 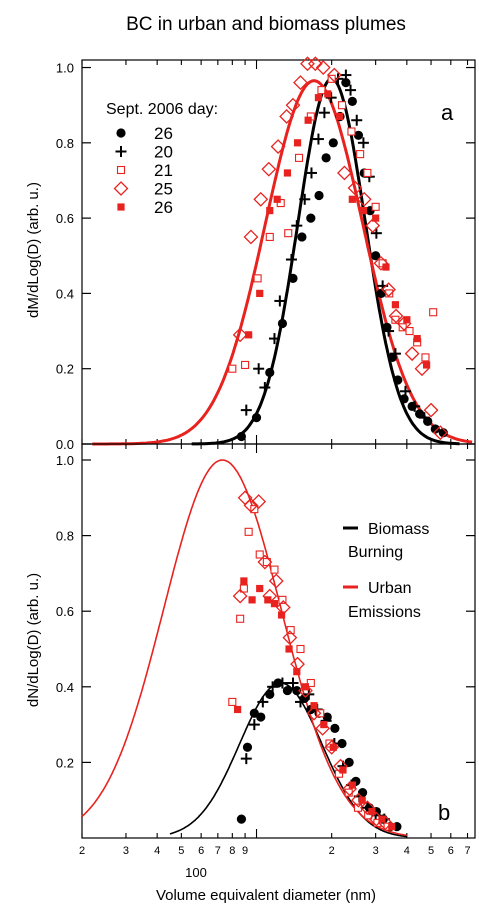 What do you see at coordinates (163, 189) in the screenshot?
I see `legend-label: 25` at bounding box center [163, 189].